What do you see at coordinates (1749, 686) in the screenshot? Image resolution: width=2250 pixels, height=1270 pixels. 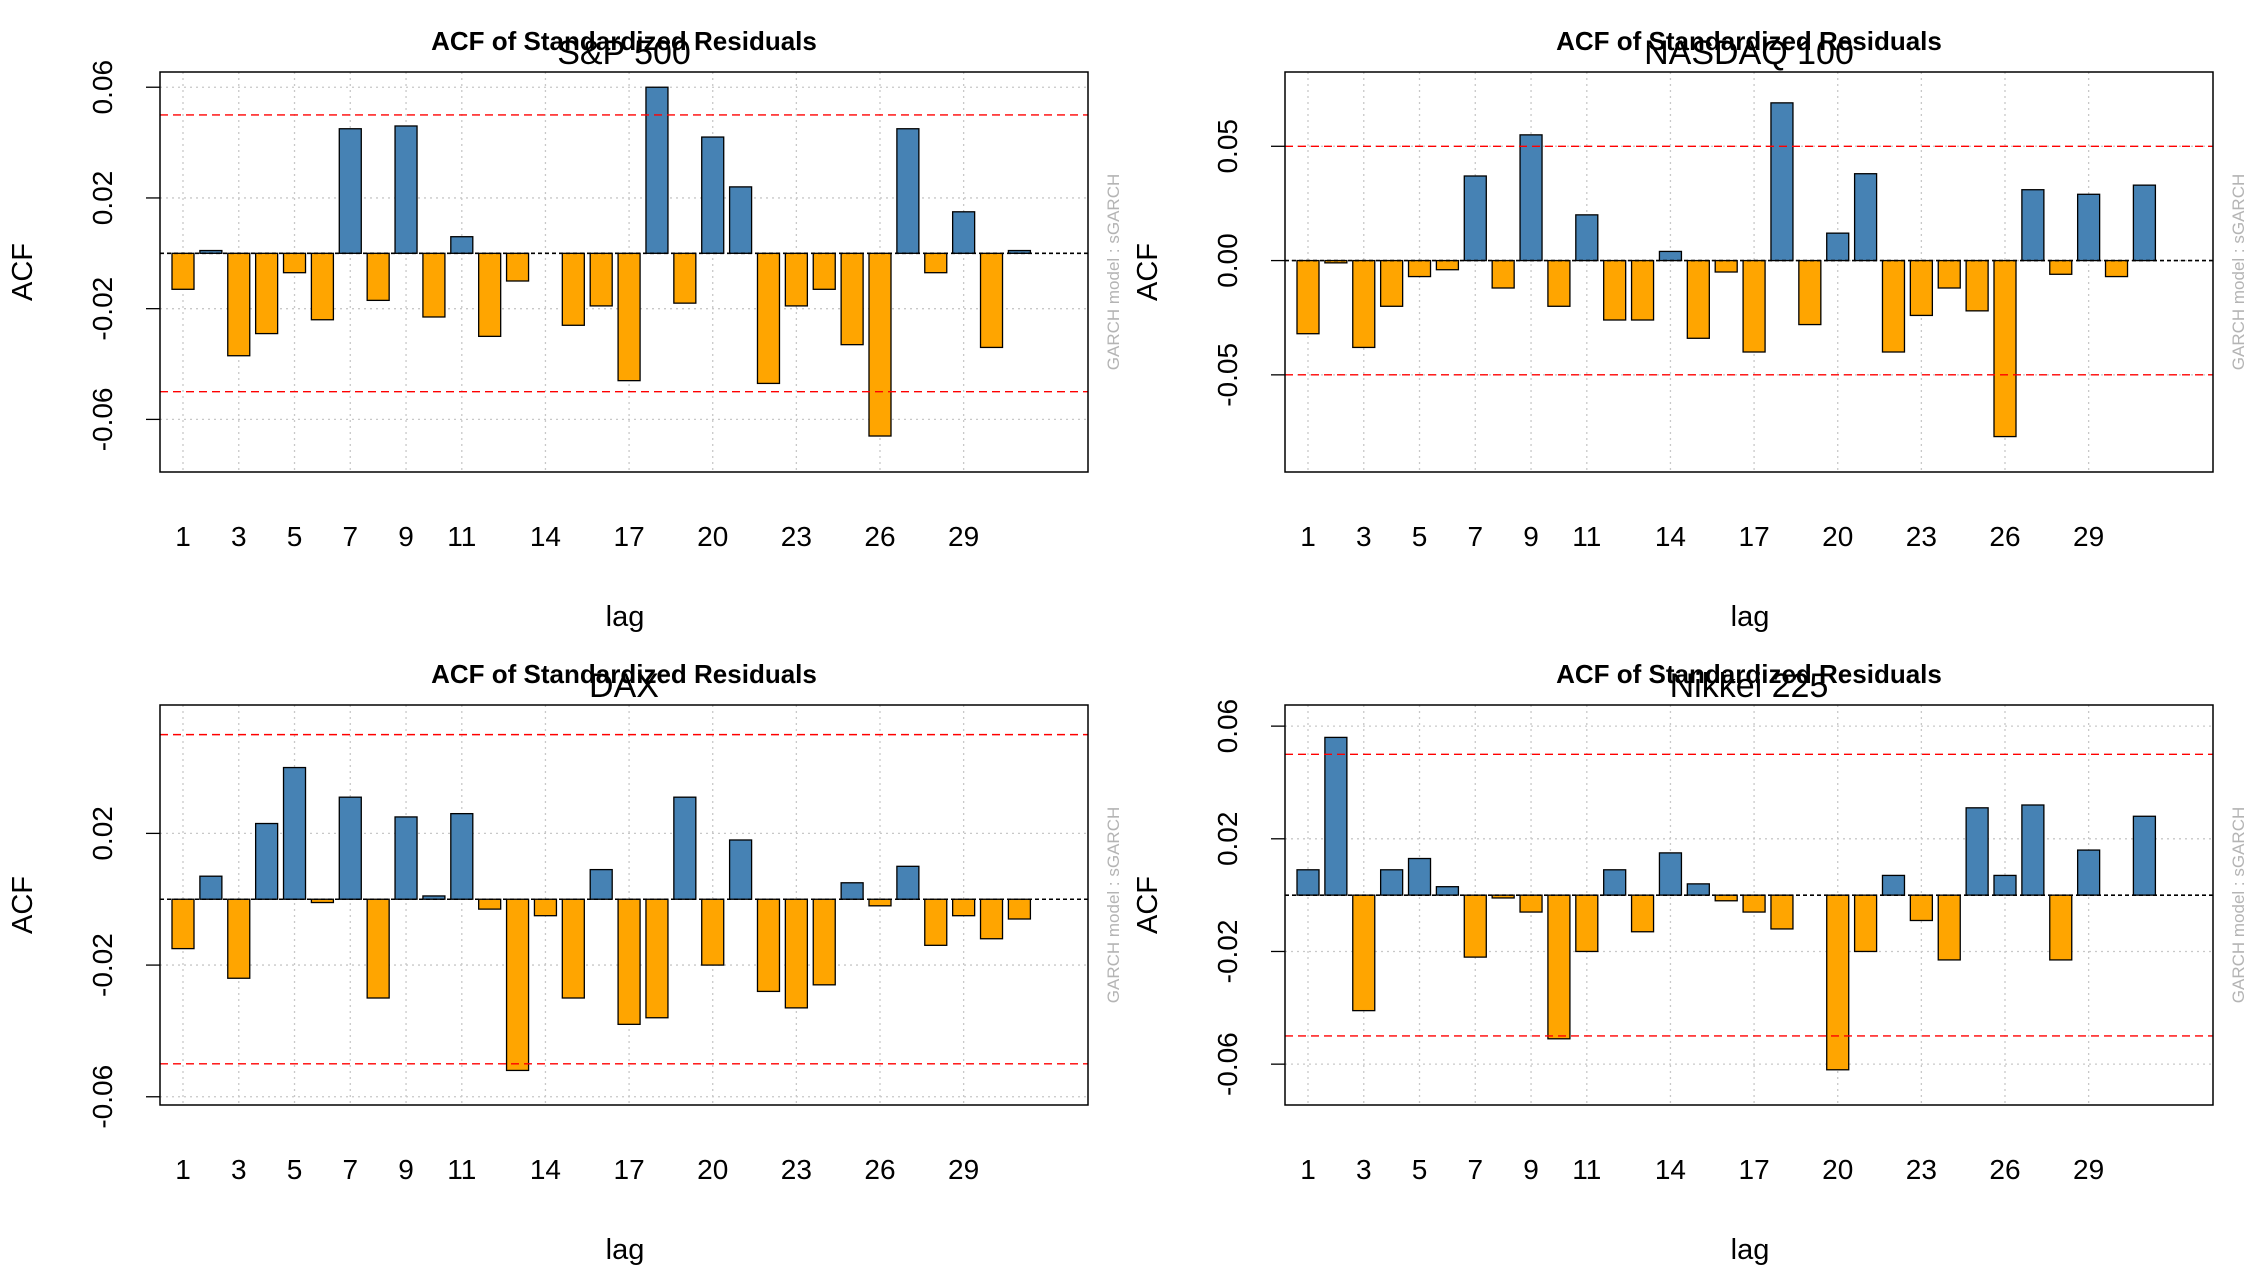 I see `series-name: Nikkei 225` at bounding box center [1749, 686].